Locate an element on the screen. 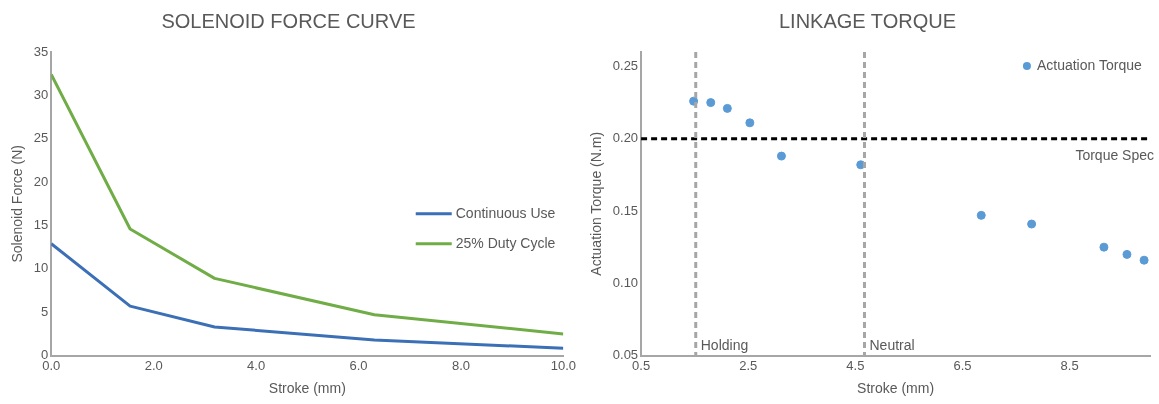  ref-line-label: Torque Spec is located at coordinates (1114, 154).